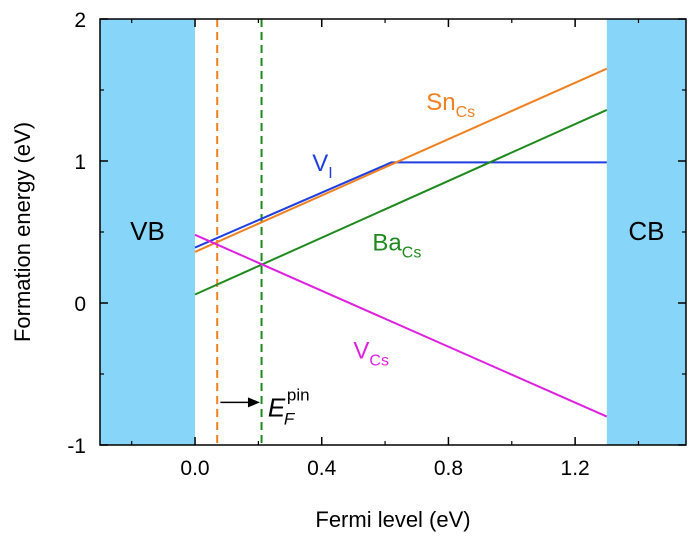 The height and width of the screenshot is (536, 698). I want to click on band-label-vb: VB, so click(147, 231).